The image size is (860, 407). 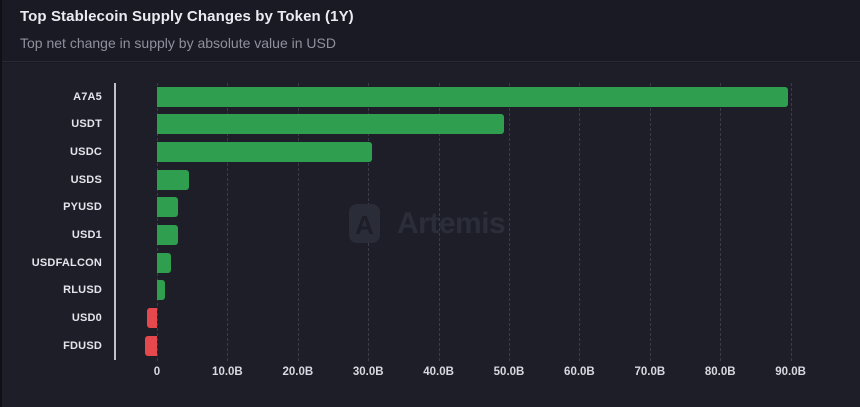 What do you see at coordinates (86, 318) in the screenshot?
I see `y-label-usd0: USD0` at bounding box center [86, 318].